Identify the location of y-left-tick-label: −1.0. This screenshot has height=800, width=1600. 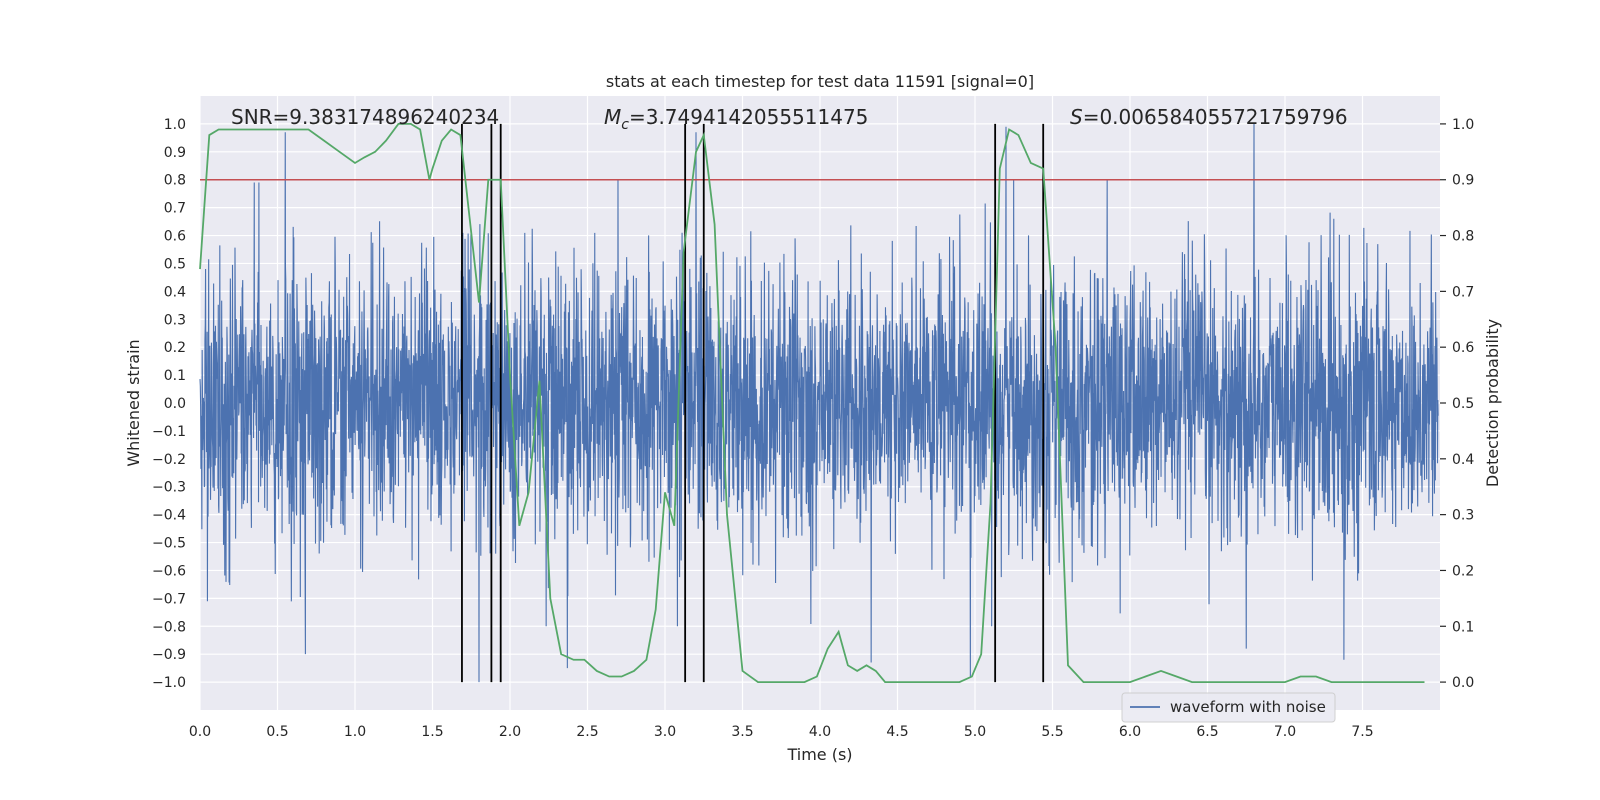
(169, 683).